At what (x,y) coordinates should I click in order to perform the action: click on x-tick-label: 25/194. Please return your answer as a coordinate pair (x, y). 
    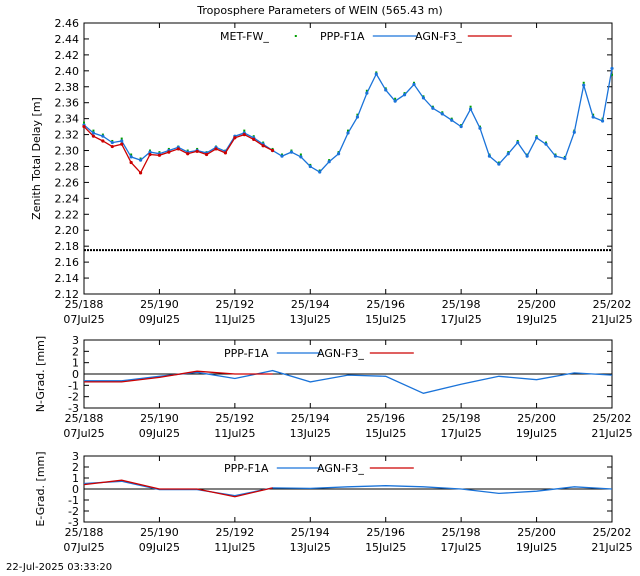
    Looking at the image, I should click on (310, 532).